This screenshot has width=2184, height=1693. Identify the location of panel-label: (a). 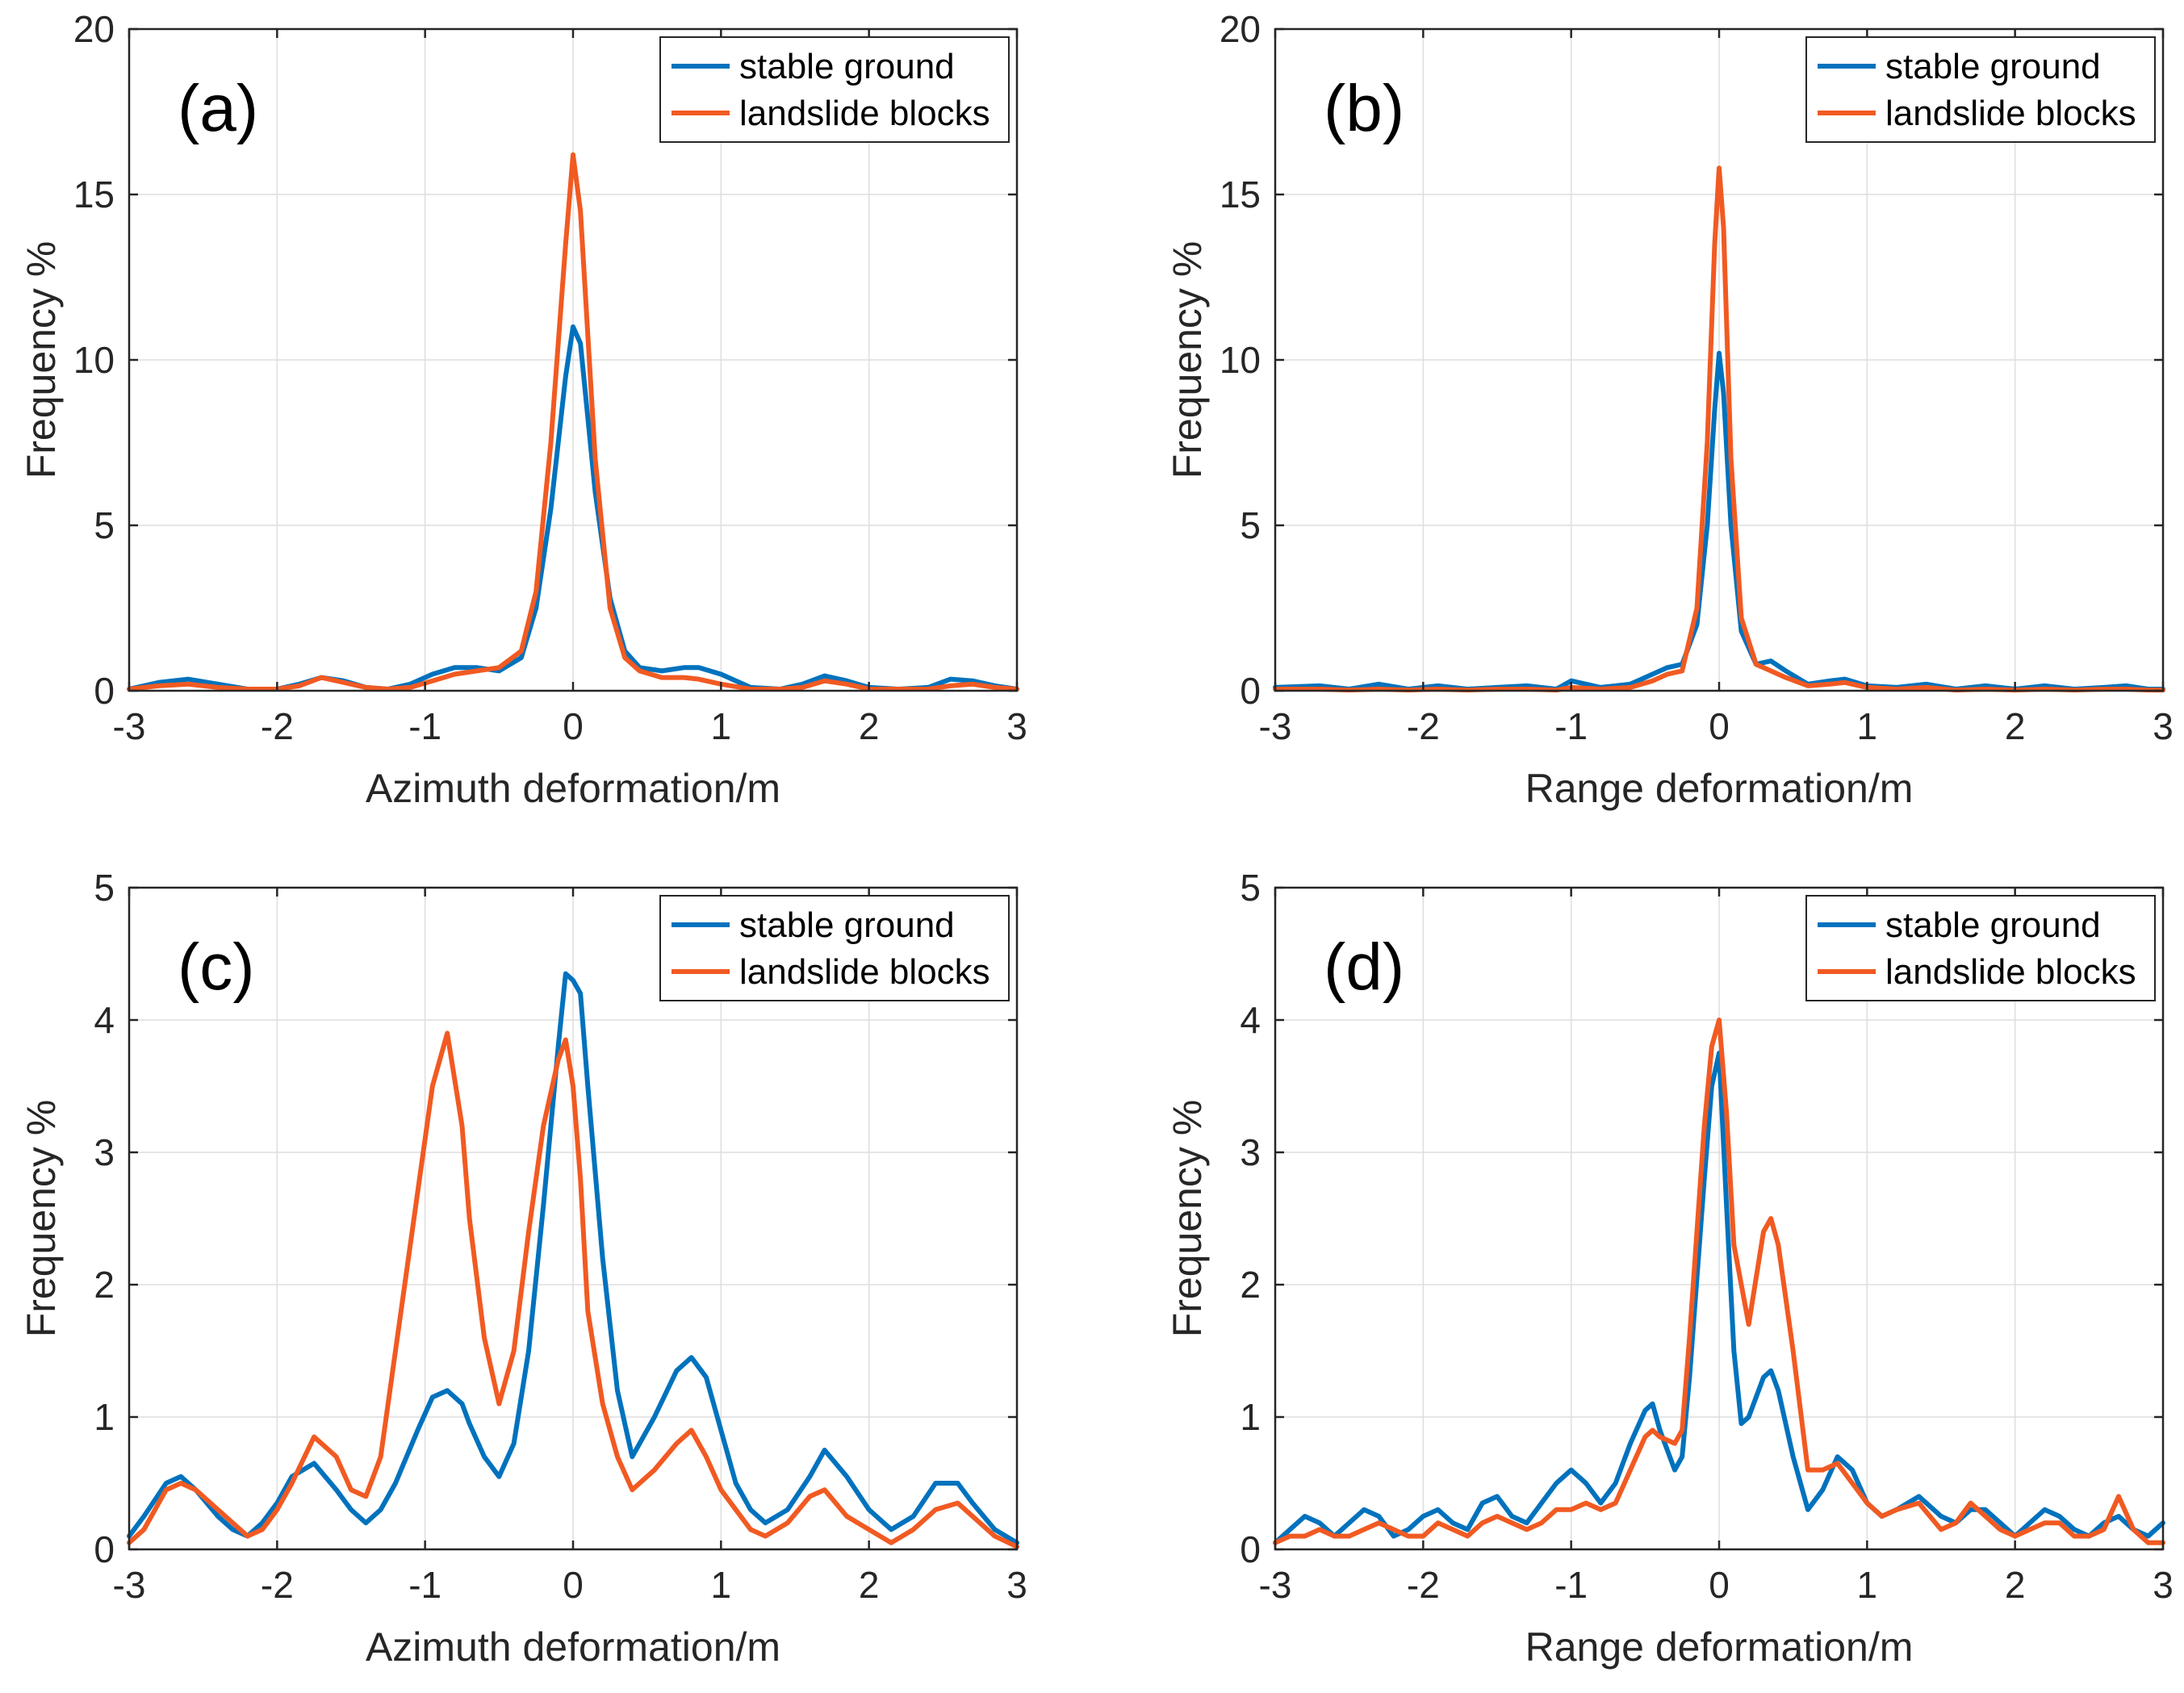
(218, 108).